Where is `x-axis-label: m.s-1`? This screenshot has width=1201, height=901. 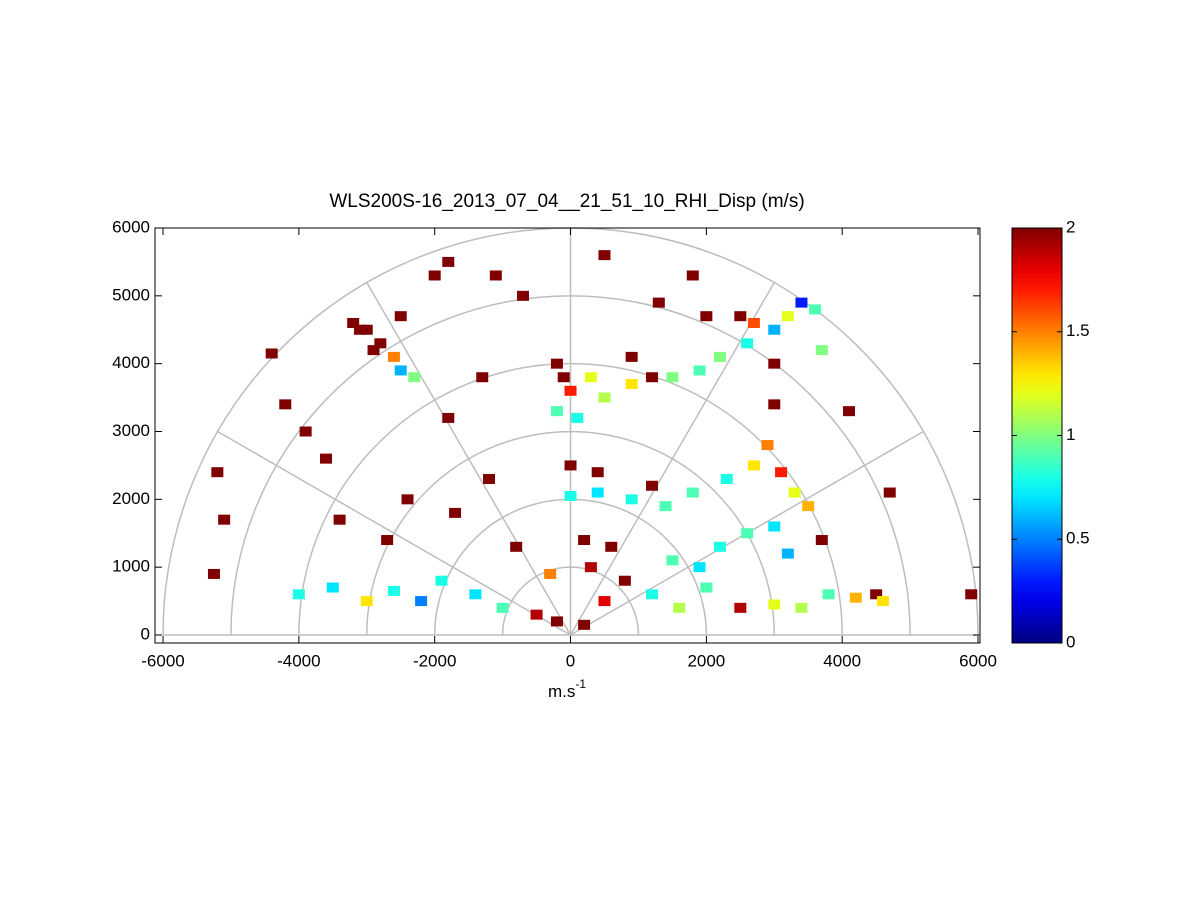 x-axis-label: m.s-1 is located at coordinates (567, 689).